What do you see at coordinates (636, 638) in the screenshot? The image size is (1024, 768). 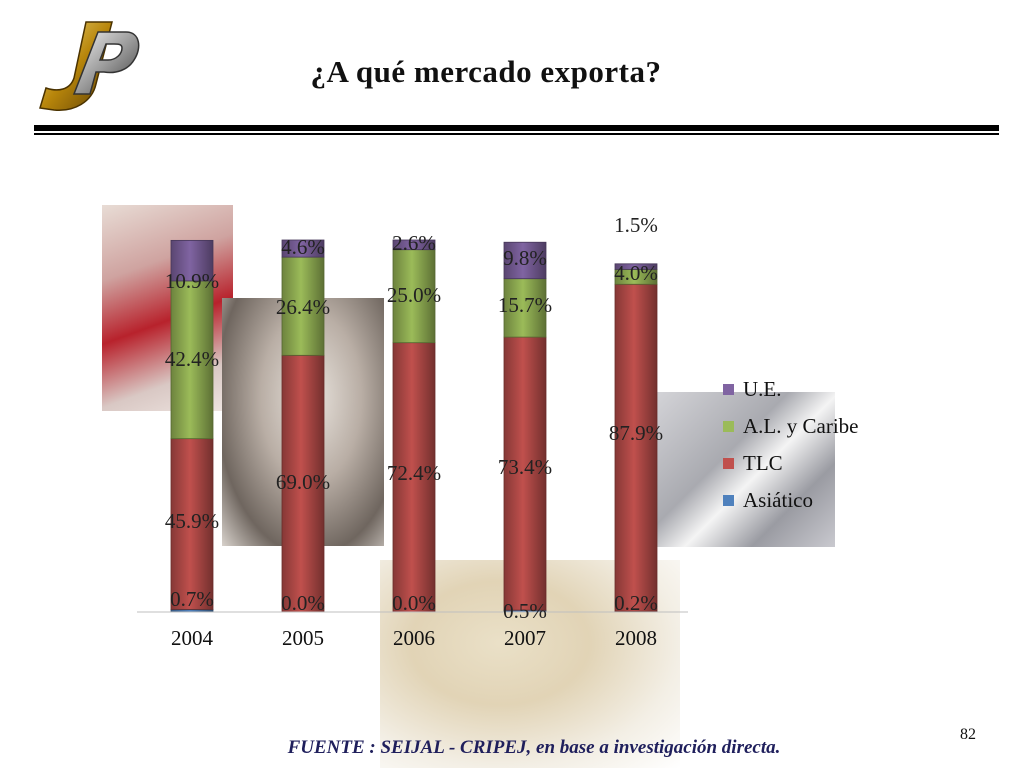 I see `x-tick-label-2008: 2008` at bounding box center [636, 638].